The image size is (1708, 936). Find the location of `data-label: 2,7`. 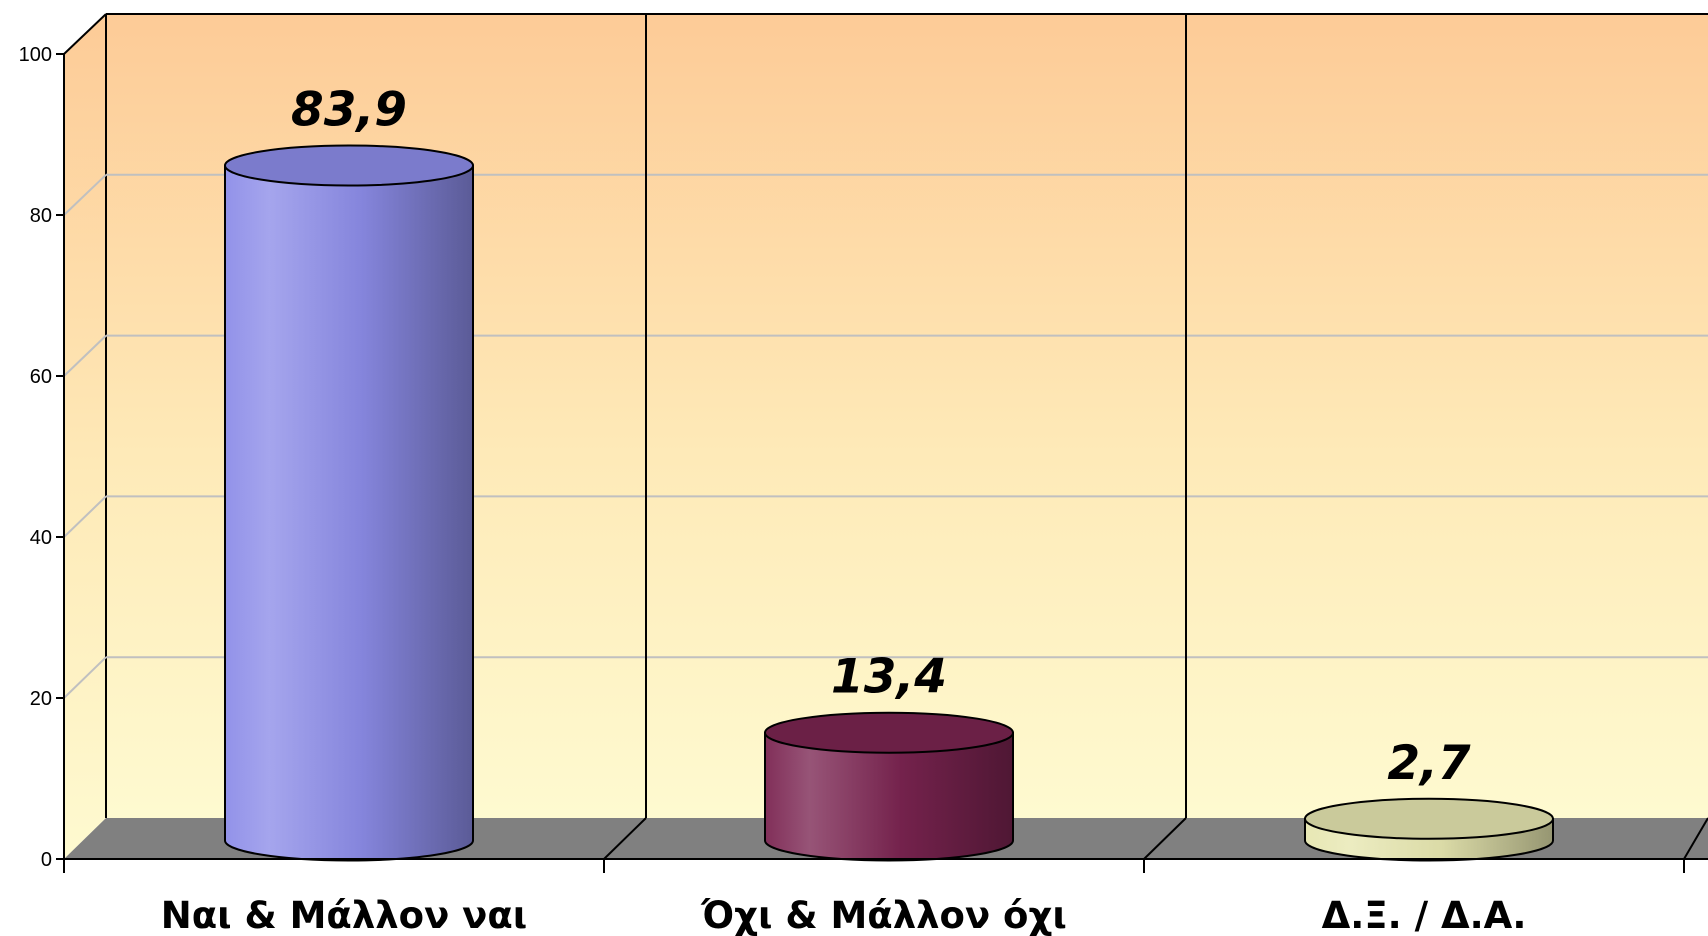

data-label: 2,7 is located at coordinates (1429, 763).